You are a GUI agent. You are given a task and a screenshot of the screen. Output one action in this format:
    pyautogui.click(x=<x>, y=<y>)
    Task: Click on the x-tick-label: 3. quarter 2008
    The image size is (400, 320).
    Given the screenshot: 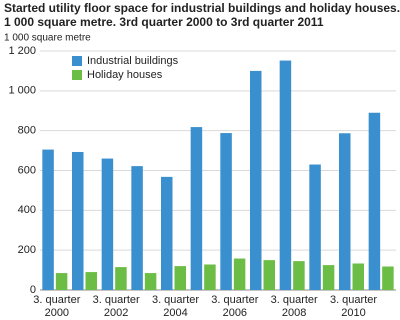 What is the action you would take?
    pyautogui.click(x=294, y=306)
    